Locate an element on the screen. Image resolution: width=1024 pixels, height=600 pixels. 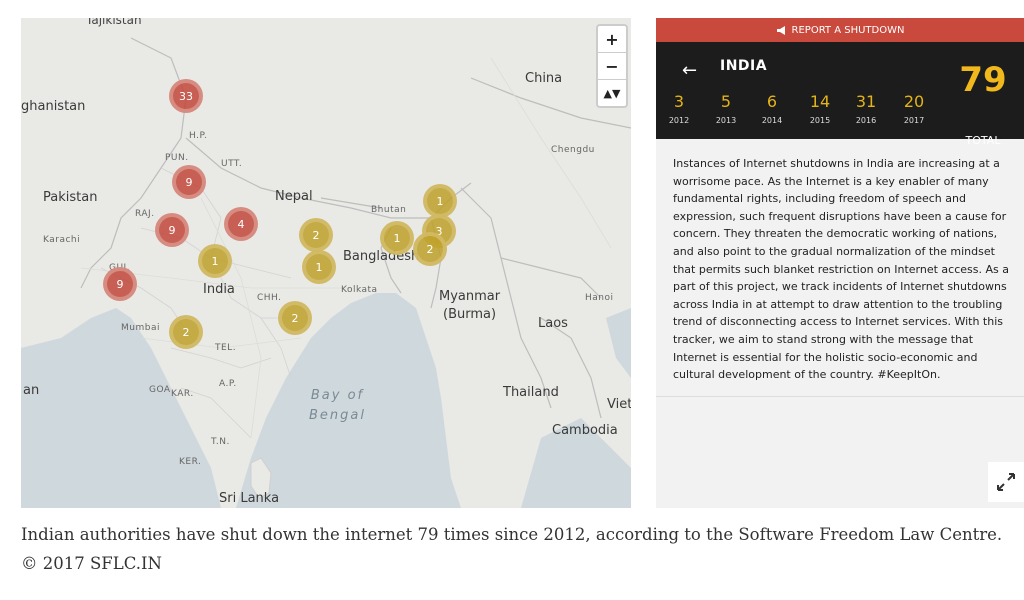
map-label-india: India is located at coordinates (219, 289).